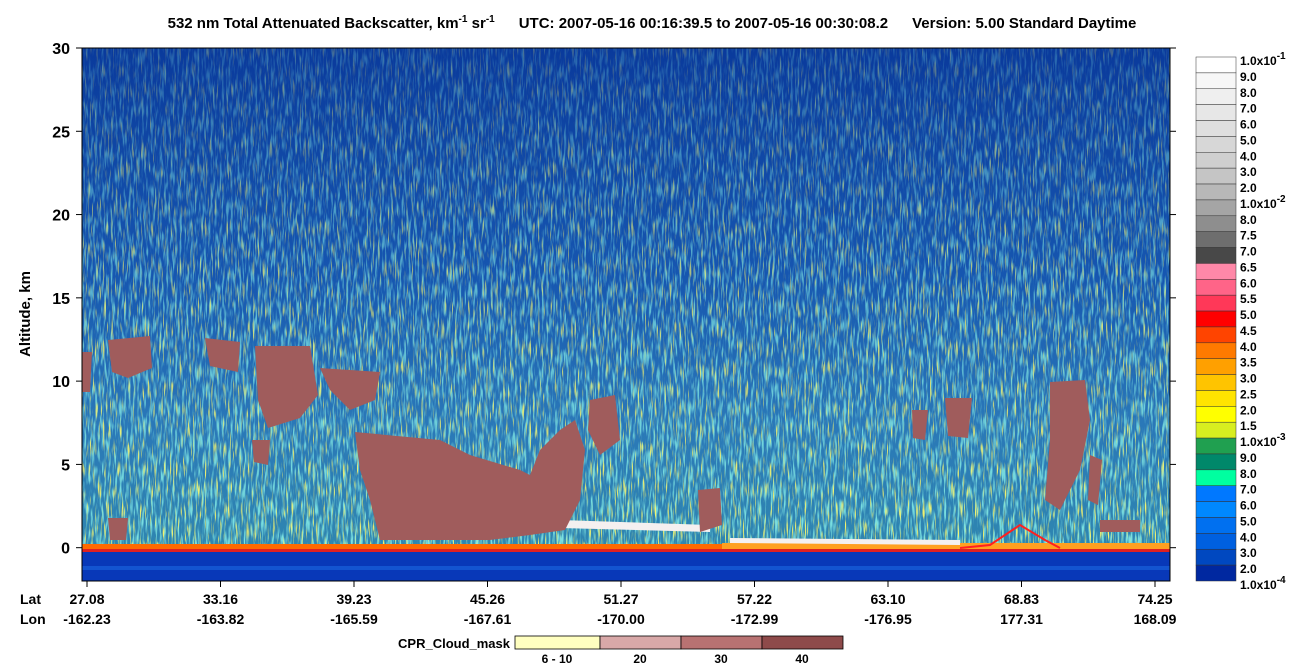 The width and height of the screenshot is (1300, 667). I want to click on superscript: -2, so click(1281, 199).